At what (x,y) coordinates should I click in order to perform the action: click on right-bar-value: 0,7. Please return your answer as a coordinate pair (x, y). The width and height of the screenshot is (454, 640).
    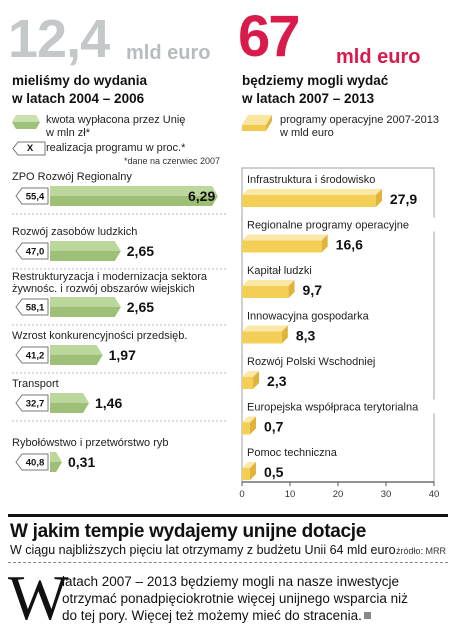
    Looking at the image, I should click on (274, 427).